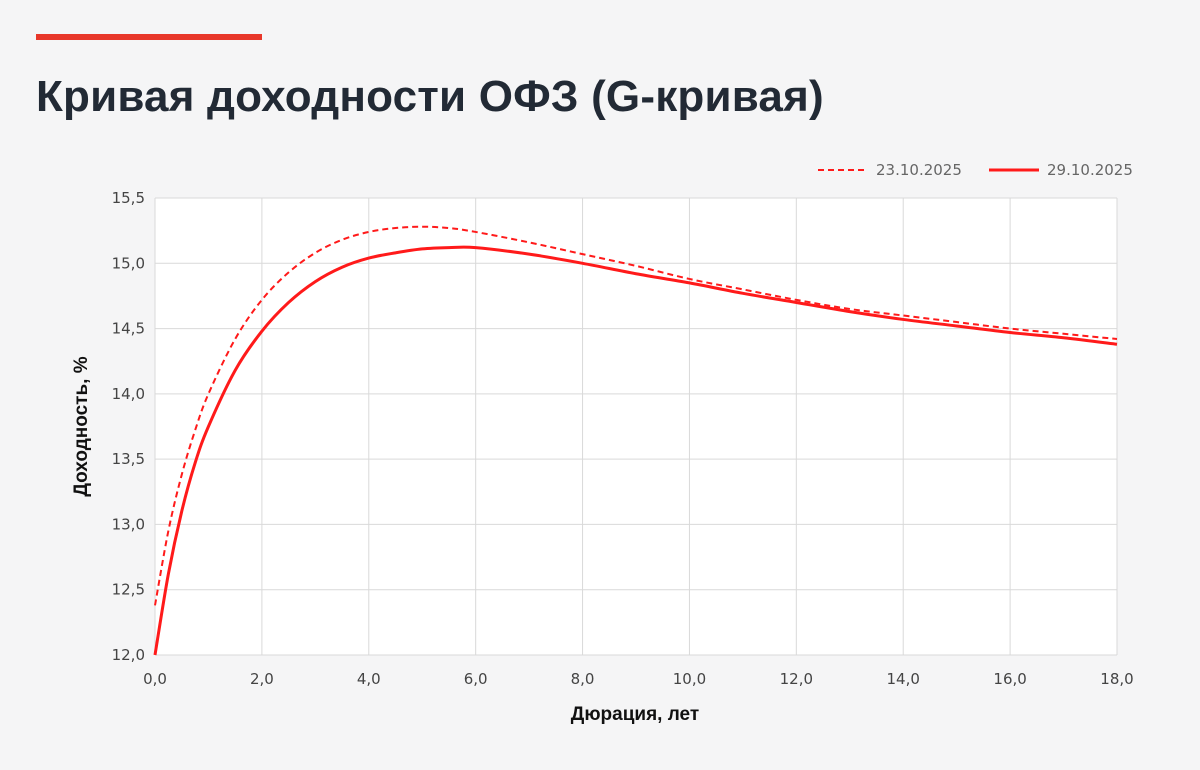 This screenshot has width=1200, height=770. What do you see at coordinates (635, 714) in the screenshot?
I see `x-axis-title: Дюрация, лет` at bounding box center [635, 714].